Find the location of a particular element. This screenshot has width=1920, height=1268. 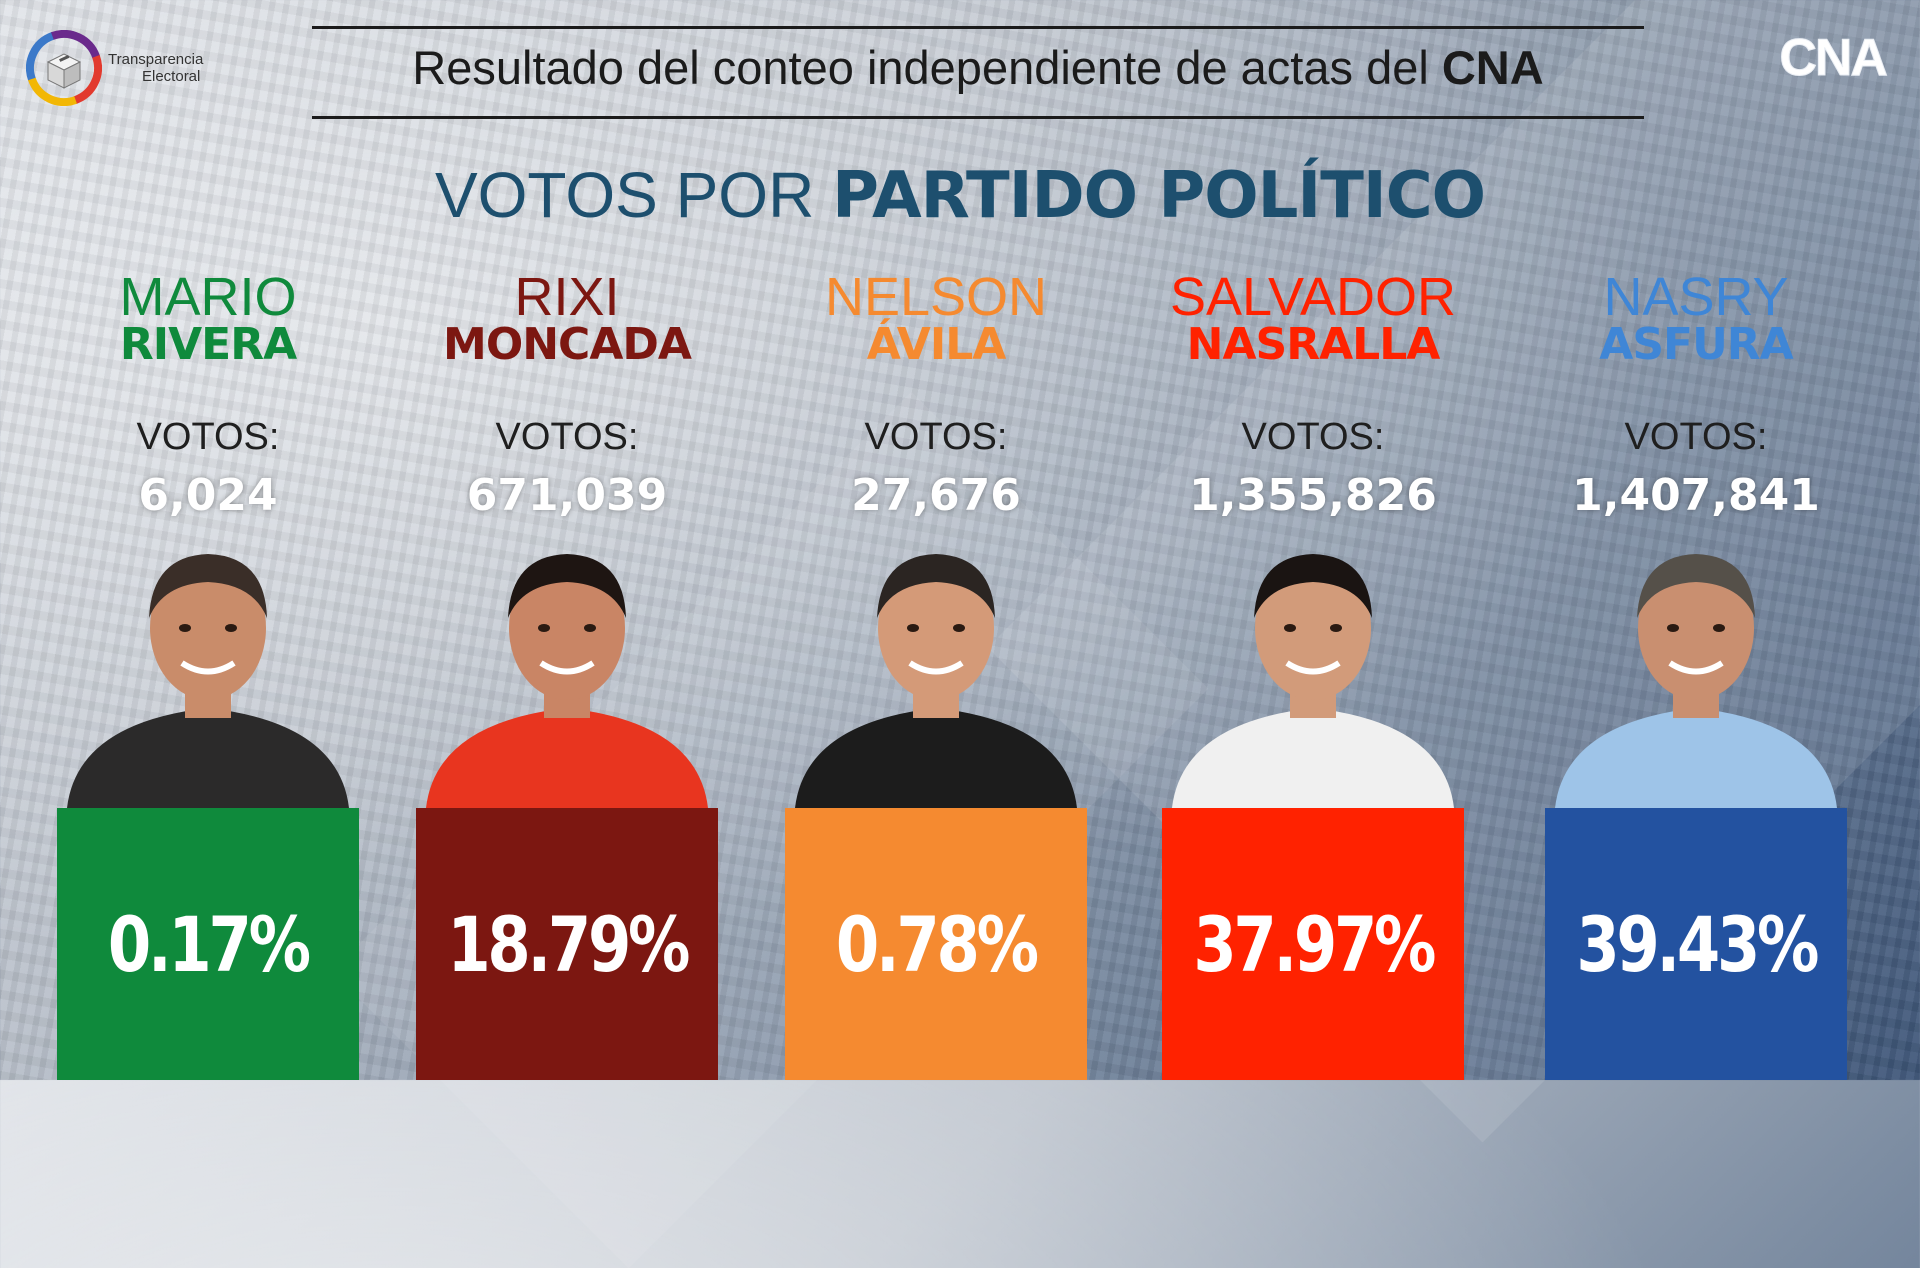

candidate-last-name: ASFURA is located at coordinates (1696, 344).